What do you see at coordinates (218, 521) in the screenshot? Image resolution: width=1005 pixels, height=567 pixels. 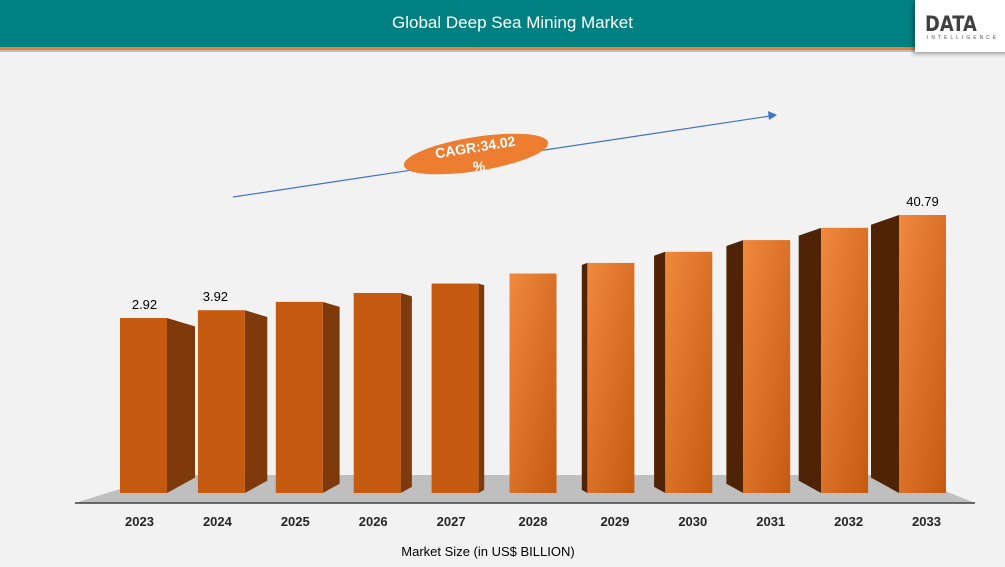 I see `x-tick-label: 2024` at bounding box center [218, 521].